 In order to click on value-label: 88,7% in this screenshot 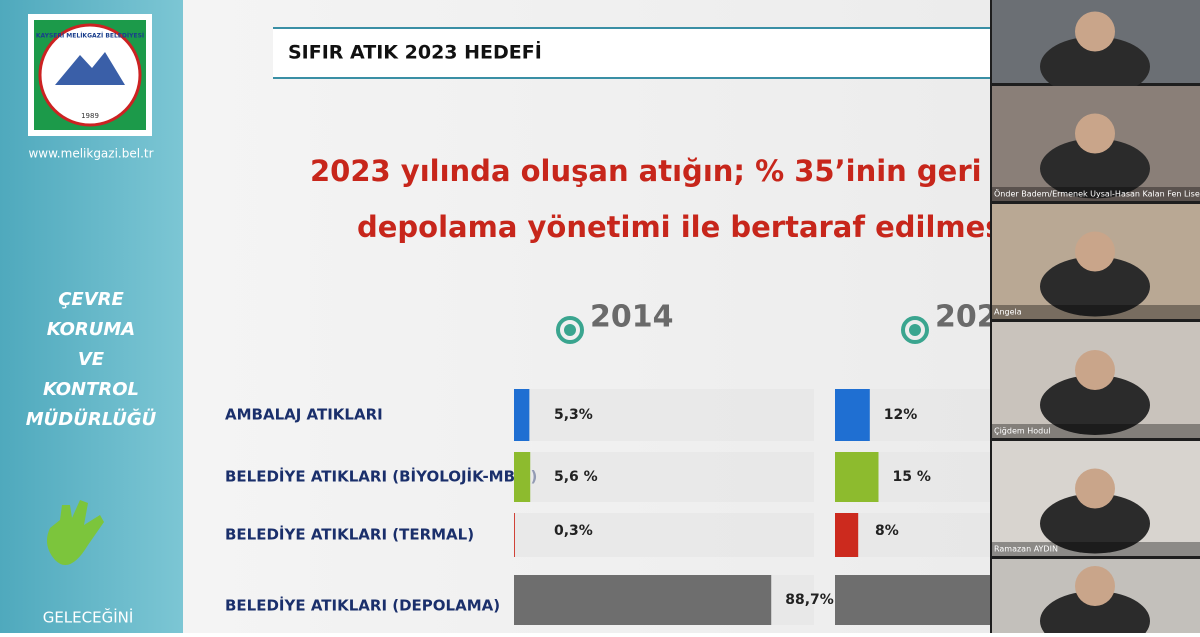, I will do `click(809, 600)`.